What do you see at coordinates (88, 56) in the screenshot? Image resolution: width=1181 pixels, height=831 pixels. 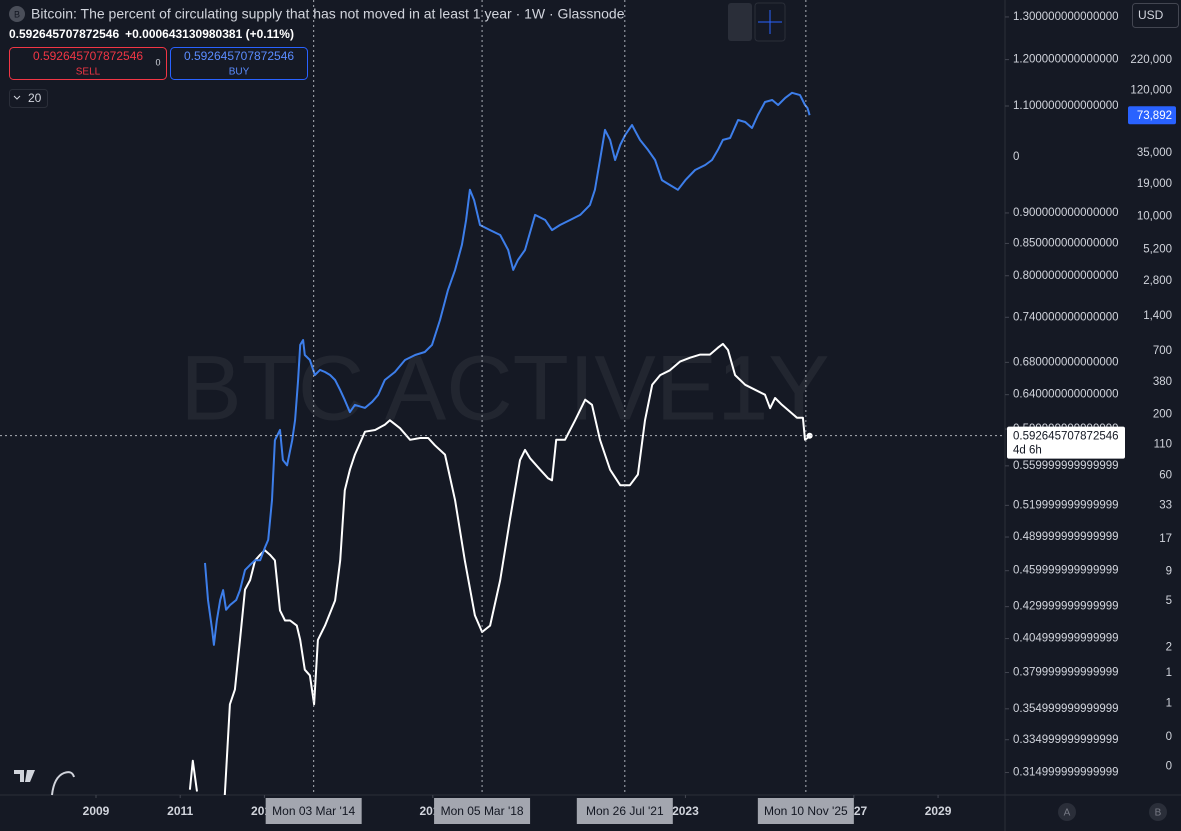 I see `sell-price: 0.592645707872546` at bounding box center [88, 56].